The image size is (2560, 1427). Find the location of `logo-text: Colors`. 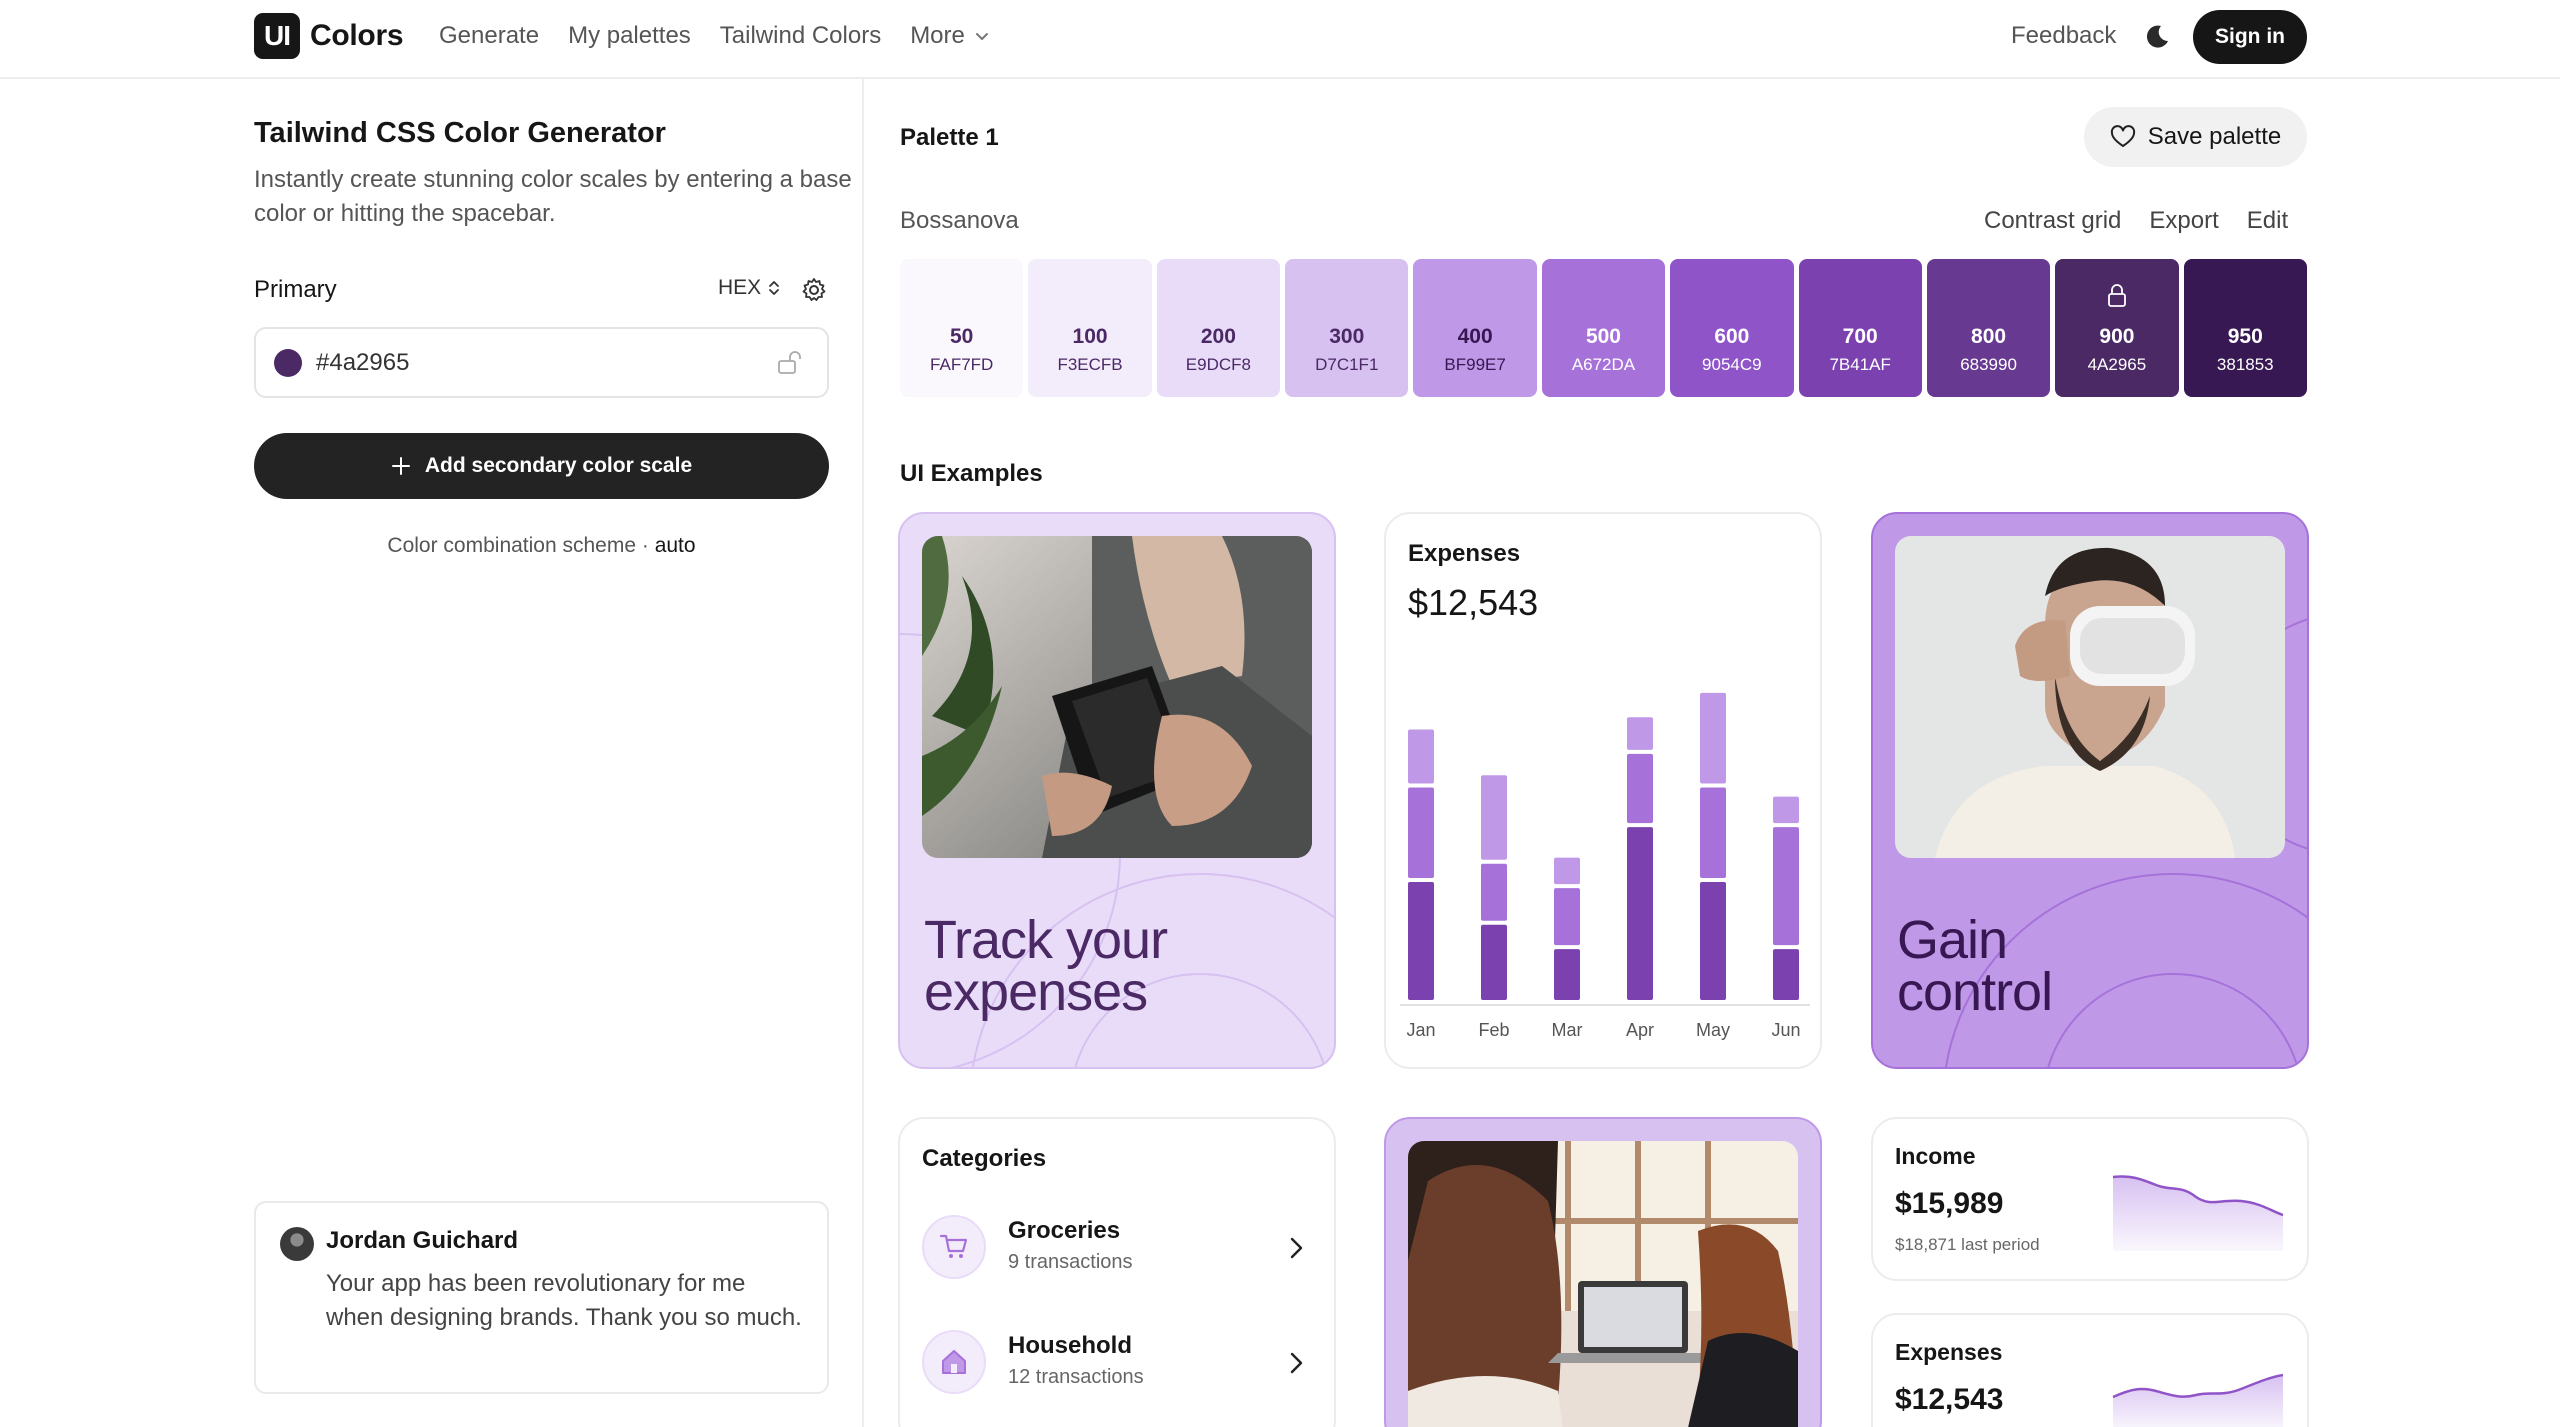

logo-text: Colors is located at coordinates (357, 35).